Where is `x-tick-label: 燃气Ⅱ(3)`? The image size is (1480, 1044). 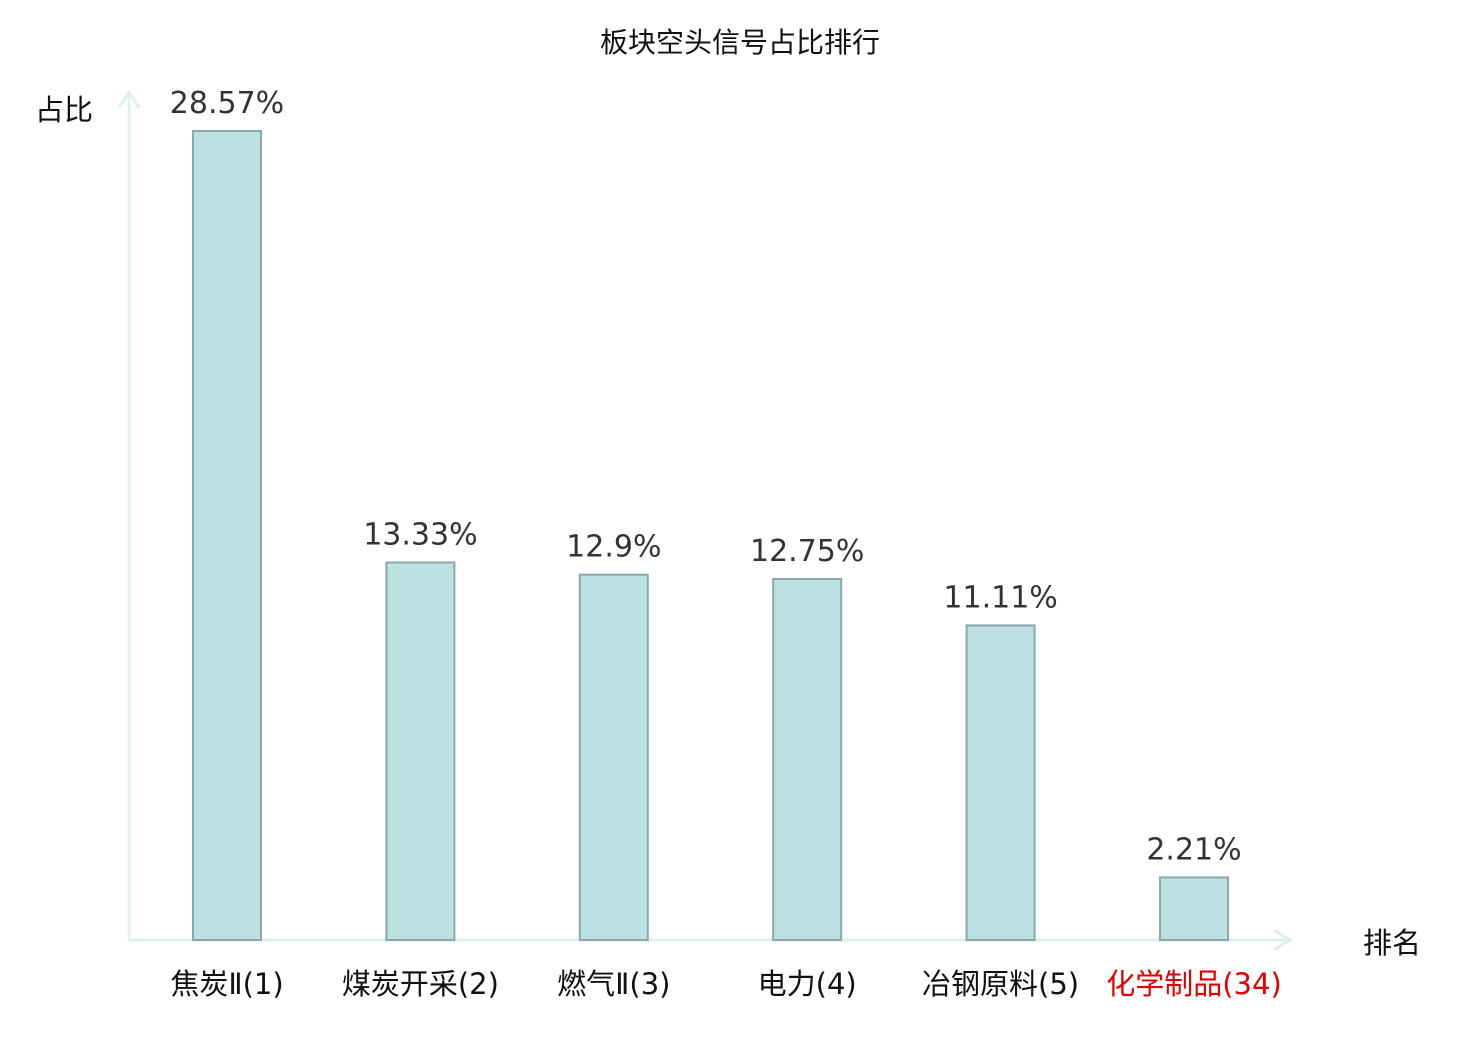
x-tick-label: 燃气Ⅱ(3) is located at coordinates (613, 984).